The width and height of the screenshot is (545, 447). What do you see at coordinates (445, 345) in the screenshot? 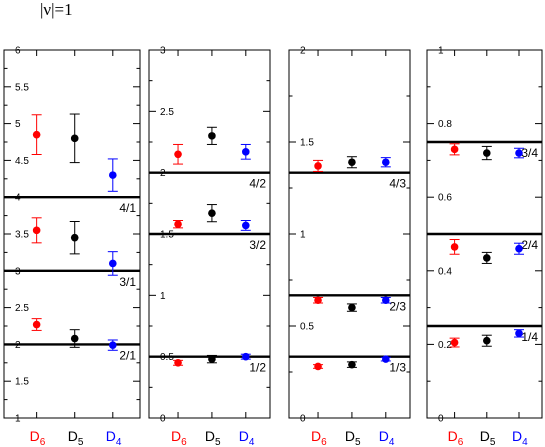
I see `y-tick-label: 0.2` at bounding box center [445, 345].